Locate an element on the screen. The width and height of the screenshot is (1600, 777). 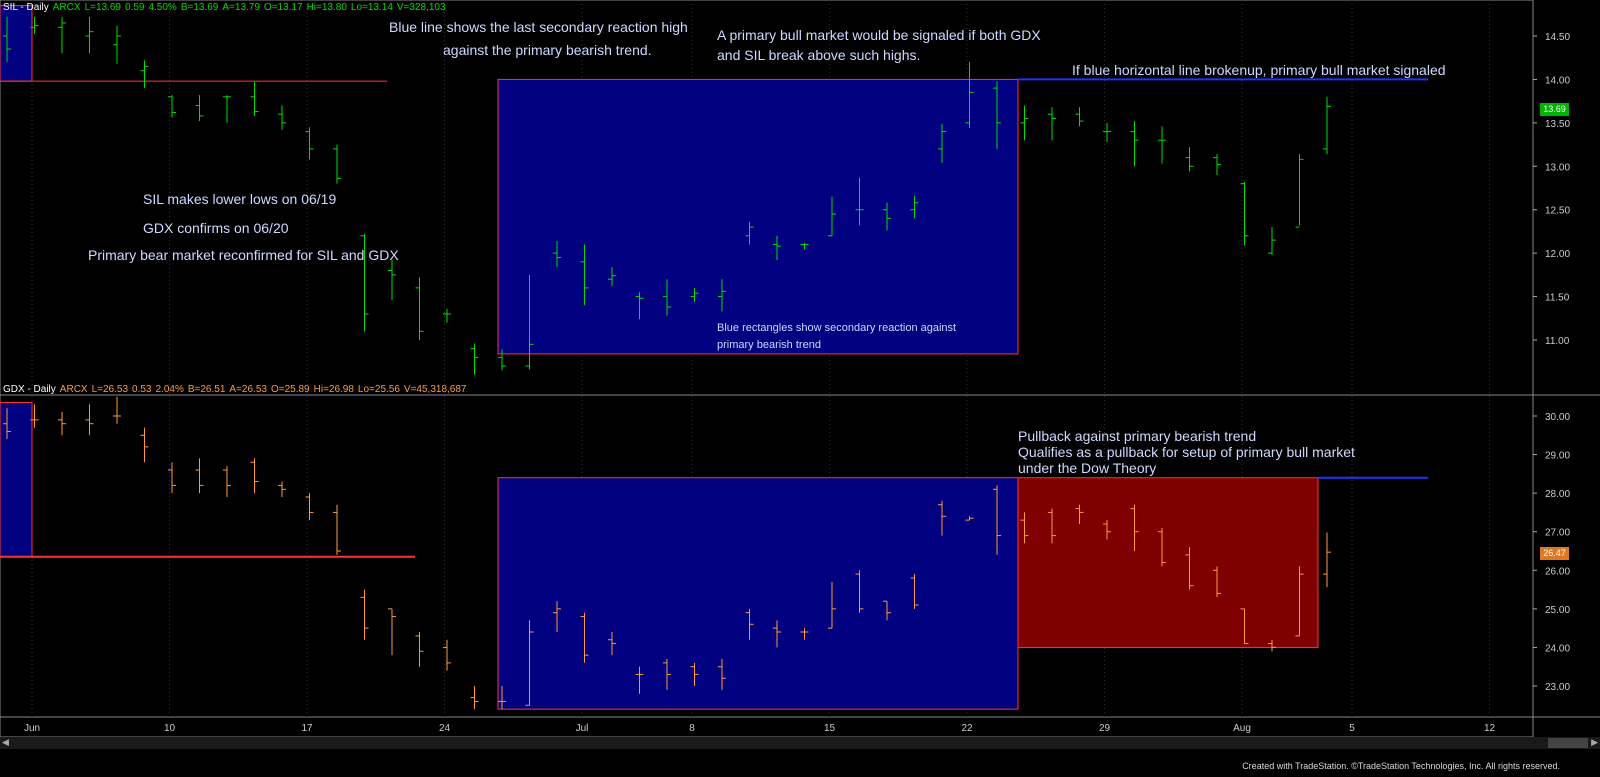
sil-secondary-reaction-rect-left is located at coordinates (16, 43).